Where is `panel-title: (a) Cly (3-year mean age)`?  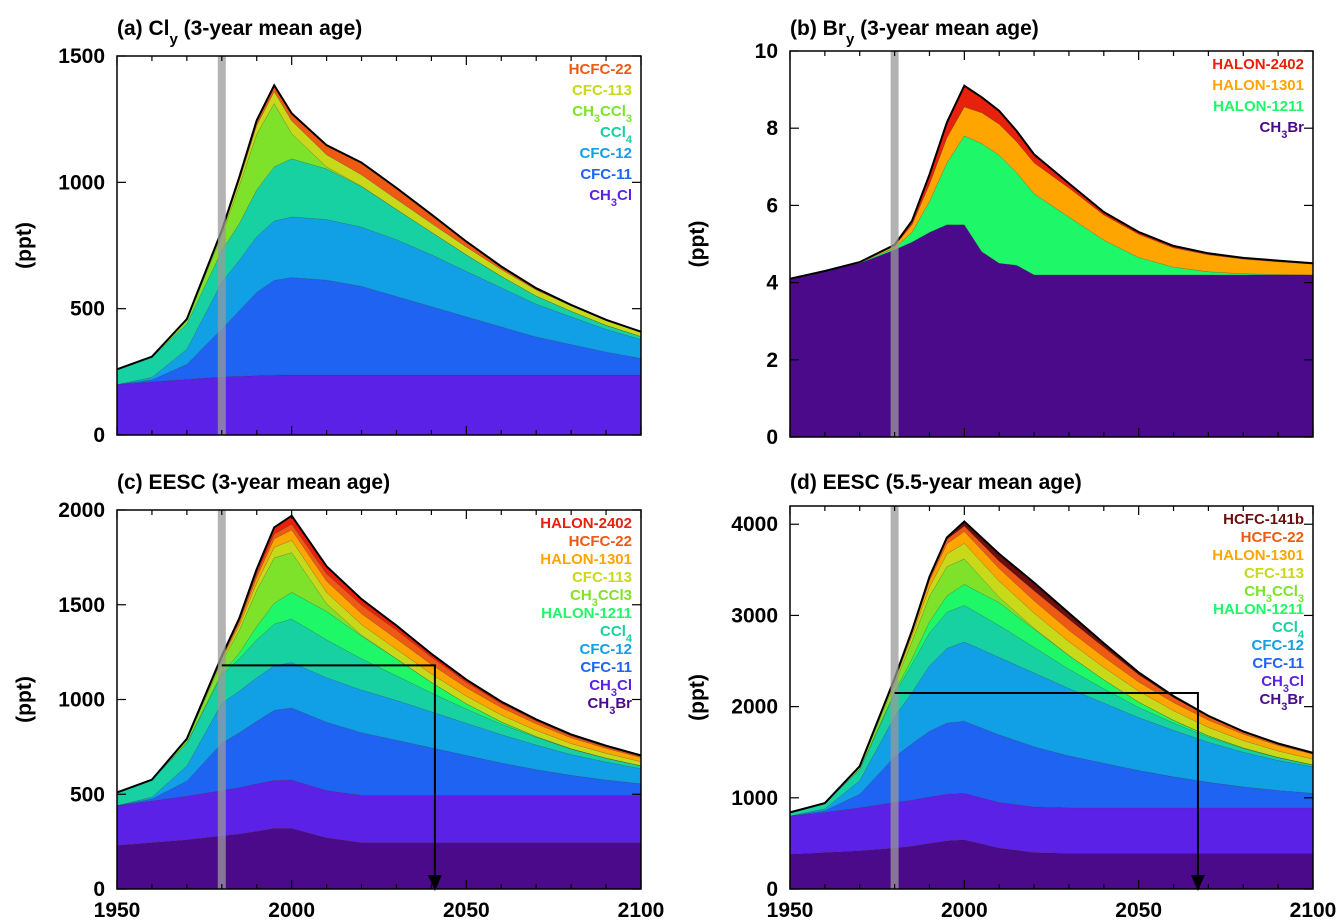
panel-title: (a) Cly (3-year mean age) is located at coordinates (239, 32).